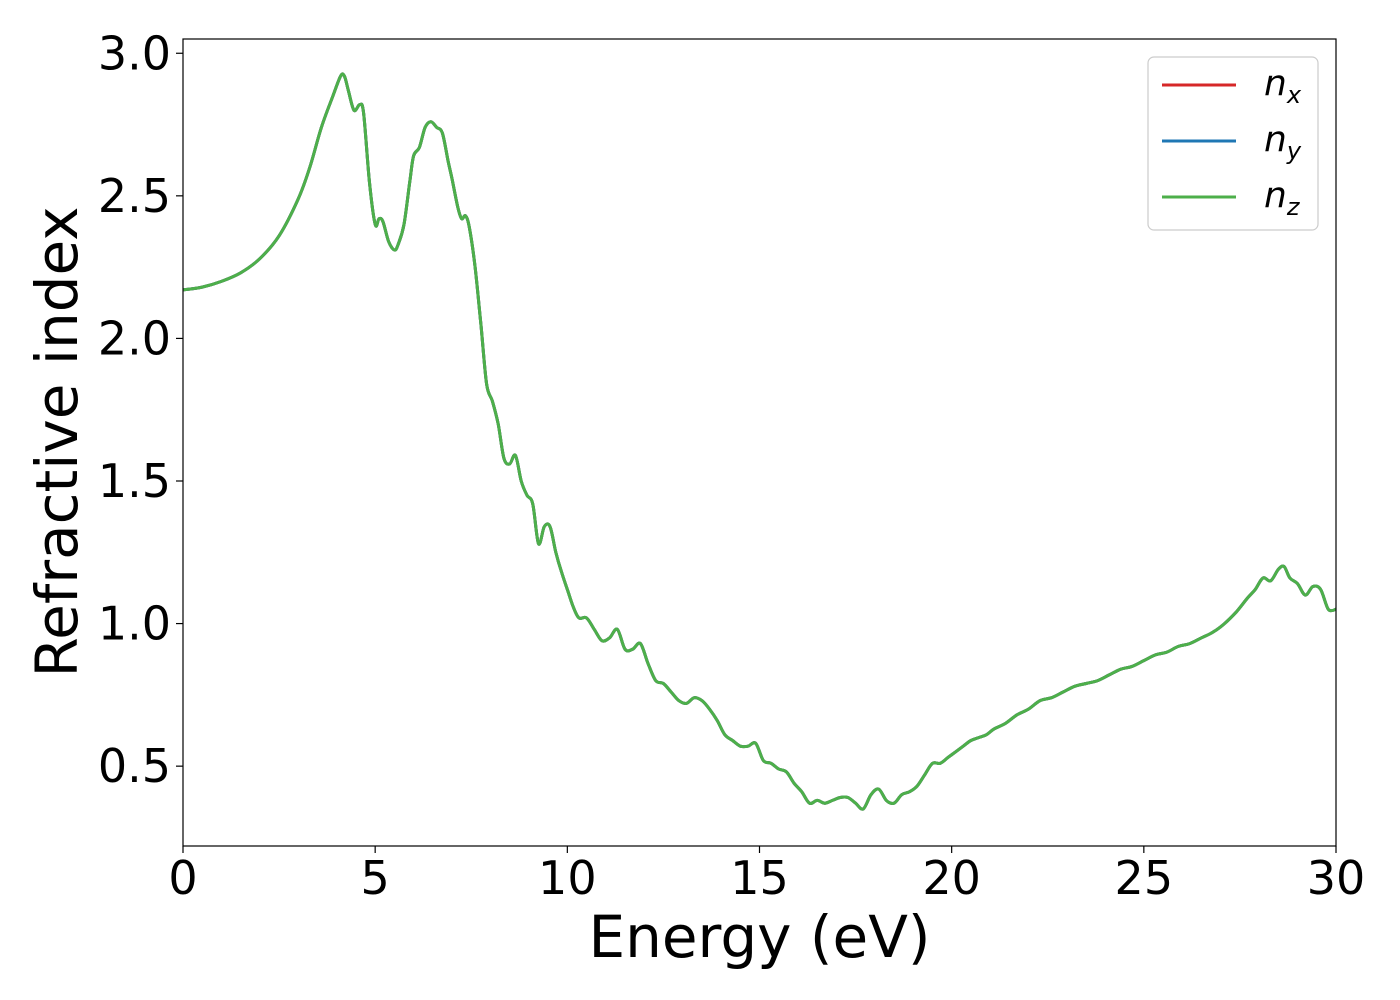 This screenshot has height=1000, width=1400. Describe the element at coordinates (1144, 878) in the screenshot. I see `x-tick-label: 25` at that location.